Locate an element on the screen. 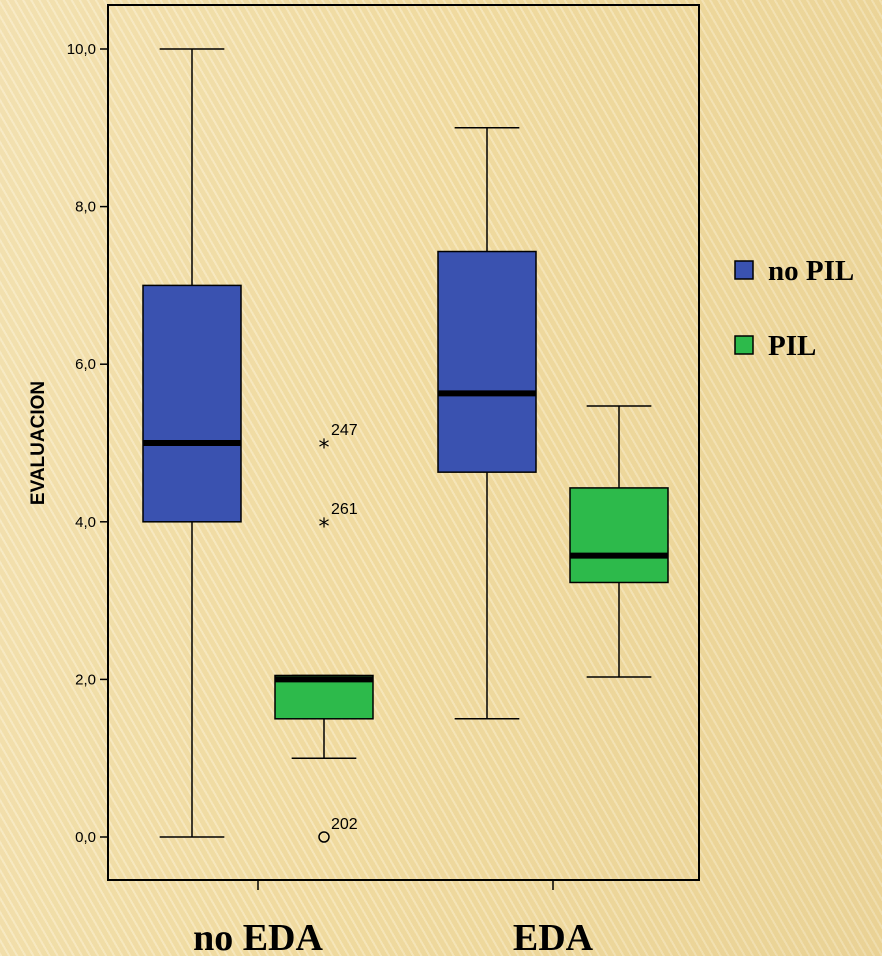  x-axis: no EDA EDA is located at coordinates (393, 918).